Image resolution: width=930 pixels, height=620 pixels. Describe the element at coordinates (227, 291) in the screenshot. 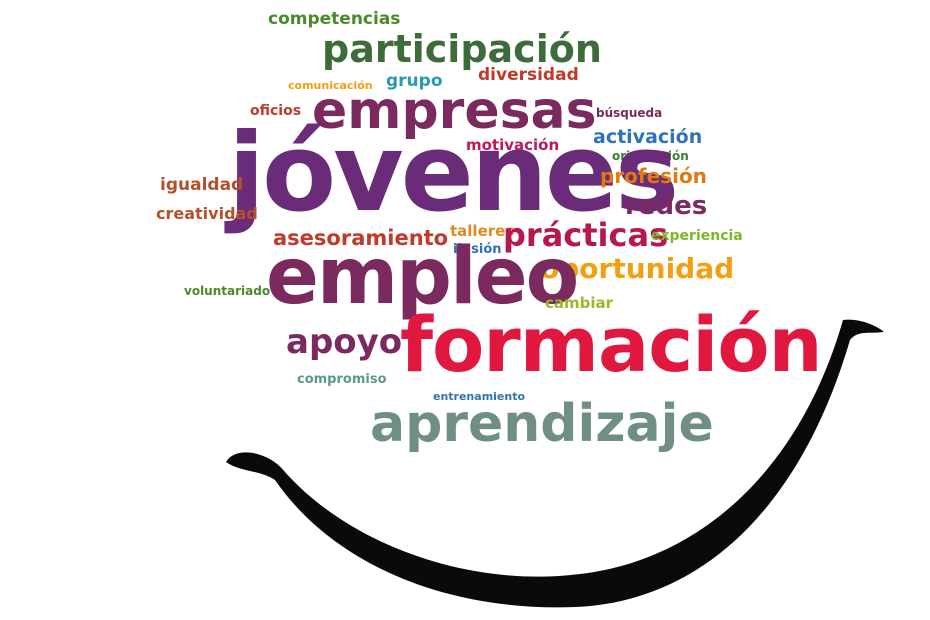

I see `word-voluntariado: voluntariado` at that location.